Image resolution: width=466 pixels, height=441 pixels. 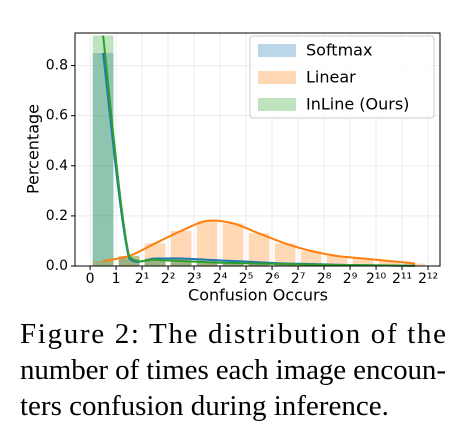 What do you see at coordinates (168, 279) in the screenshot?
I see `x-tick-label: 2²` at bounding box center [168, 279].